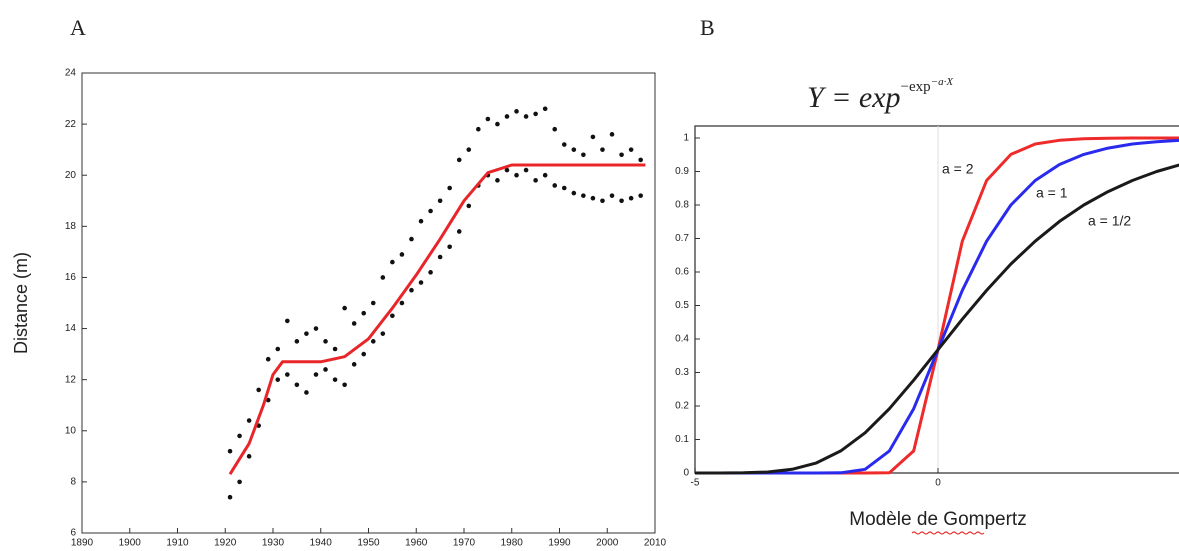 The image size is (1179, 551). Describe the element at coordinates (938, 483) in the screenshot. I see `x-tick-label: 0` at that location.